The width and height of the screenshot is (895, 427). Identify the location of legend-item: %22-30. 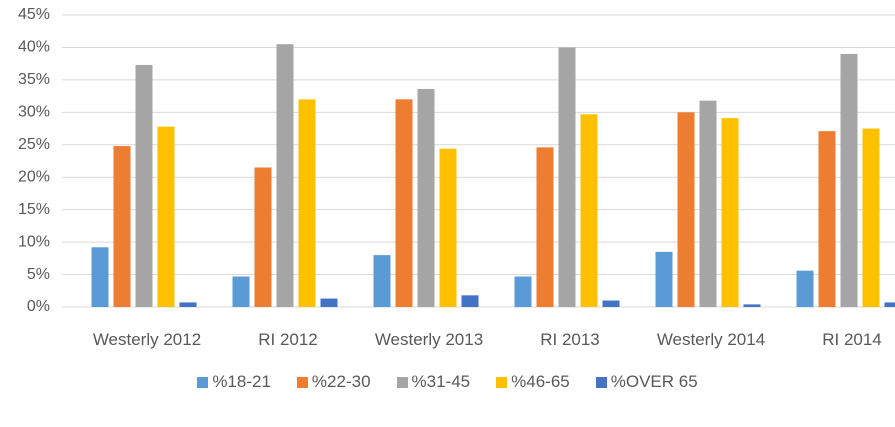
(333, 382).